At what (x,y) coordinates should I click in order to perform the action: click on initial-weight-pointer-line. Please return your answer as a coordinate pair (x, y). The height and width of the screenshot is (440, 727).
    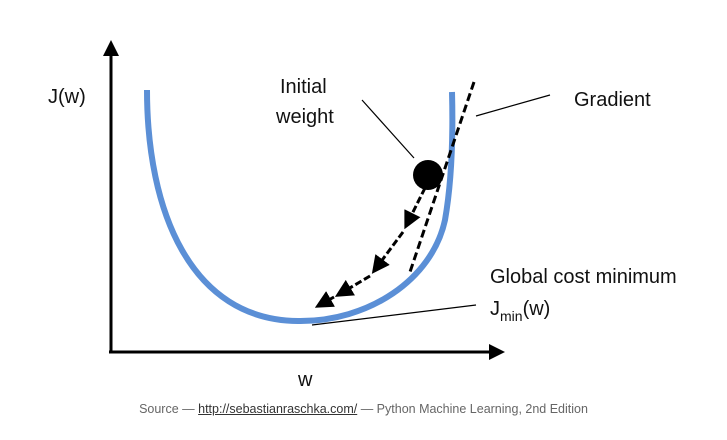
    Looking at the image, I should click on (388, 129).